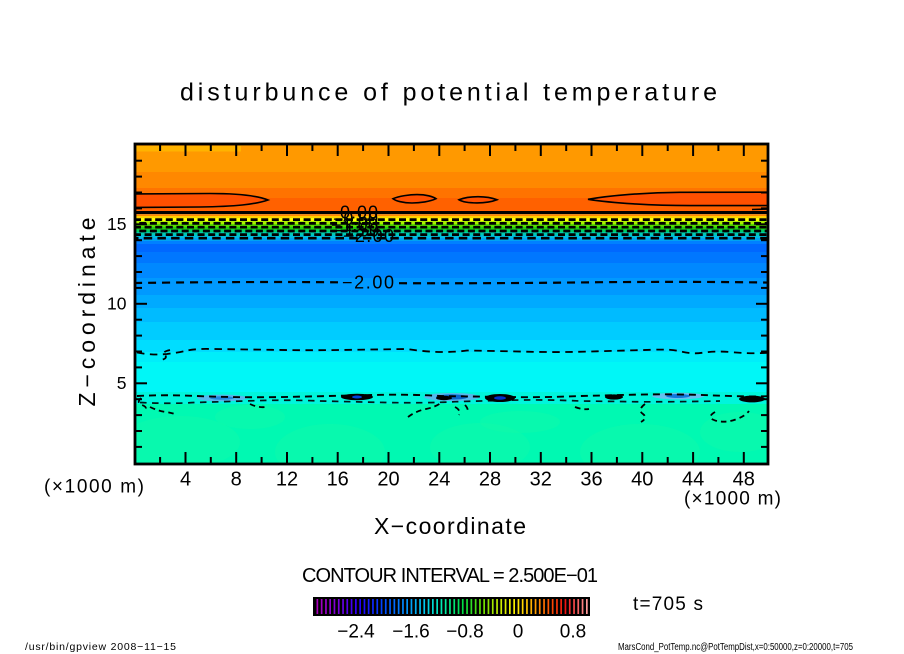 This screenshot has width=904, height=654. What do you see at coordinates (87, 312) in the screenshot?
I see `svg-text: Z−coordinate` at bounding box center [87, 312].